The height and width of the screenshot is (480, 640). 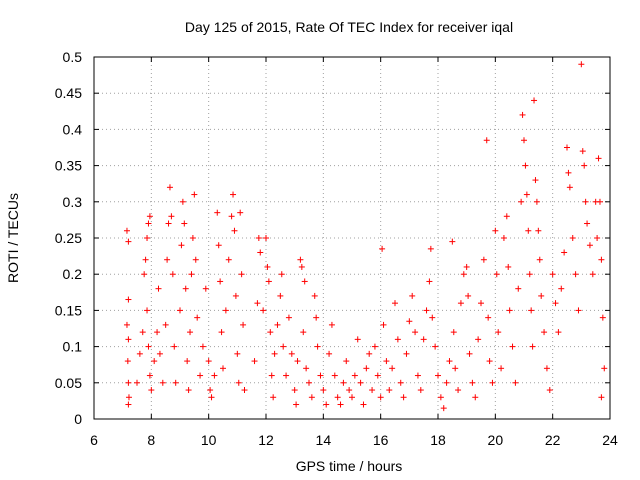 What do you see at coordinates (73, 274) in the screenshot?
I see `y-tick-label: 0.2` at bounding box center [73, 274].